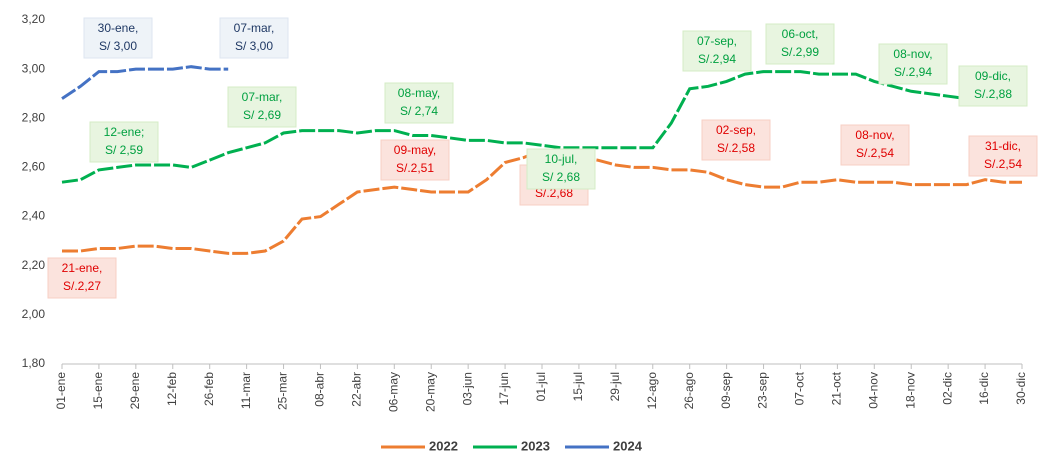 This screenshot has height=456, width=1038. I want to click on annotation-text: S/ 2,68, so click(561, 177).